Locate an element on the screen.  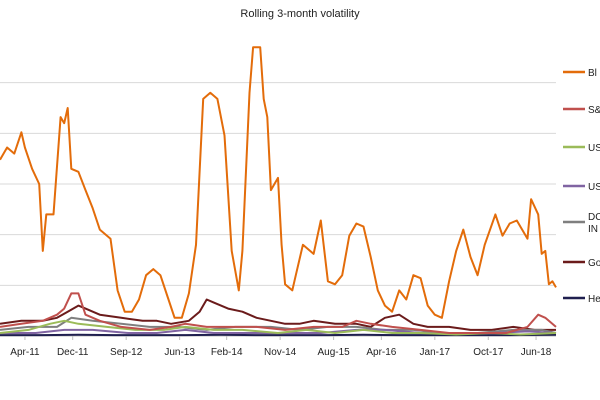
legend-label: He is located at coordinates (594, 299).